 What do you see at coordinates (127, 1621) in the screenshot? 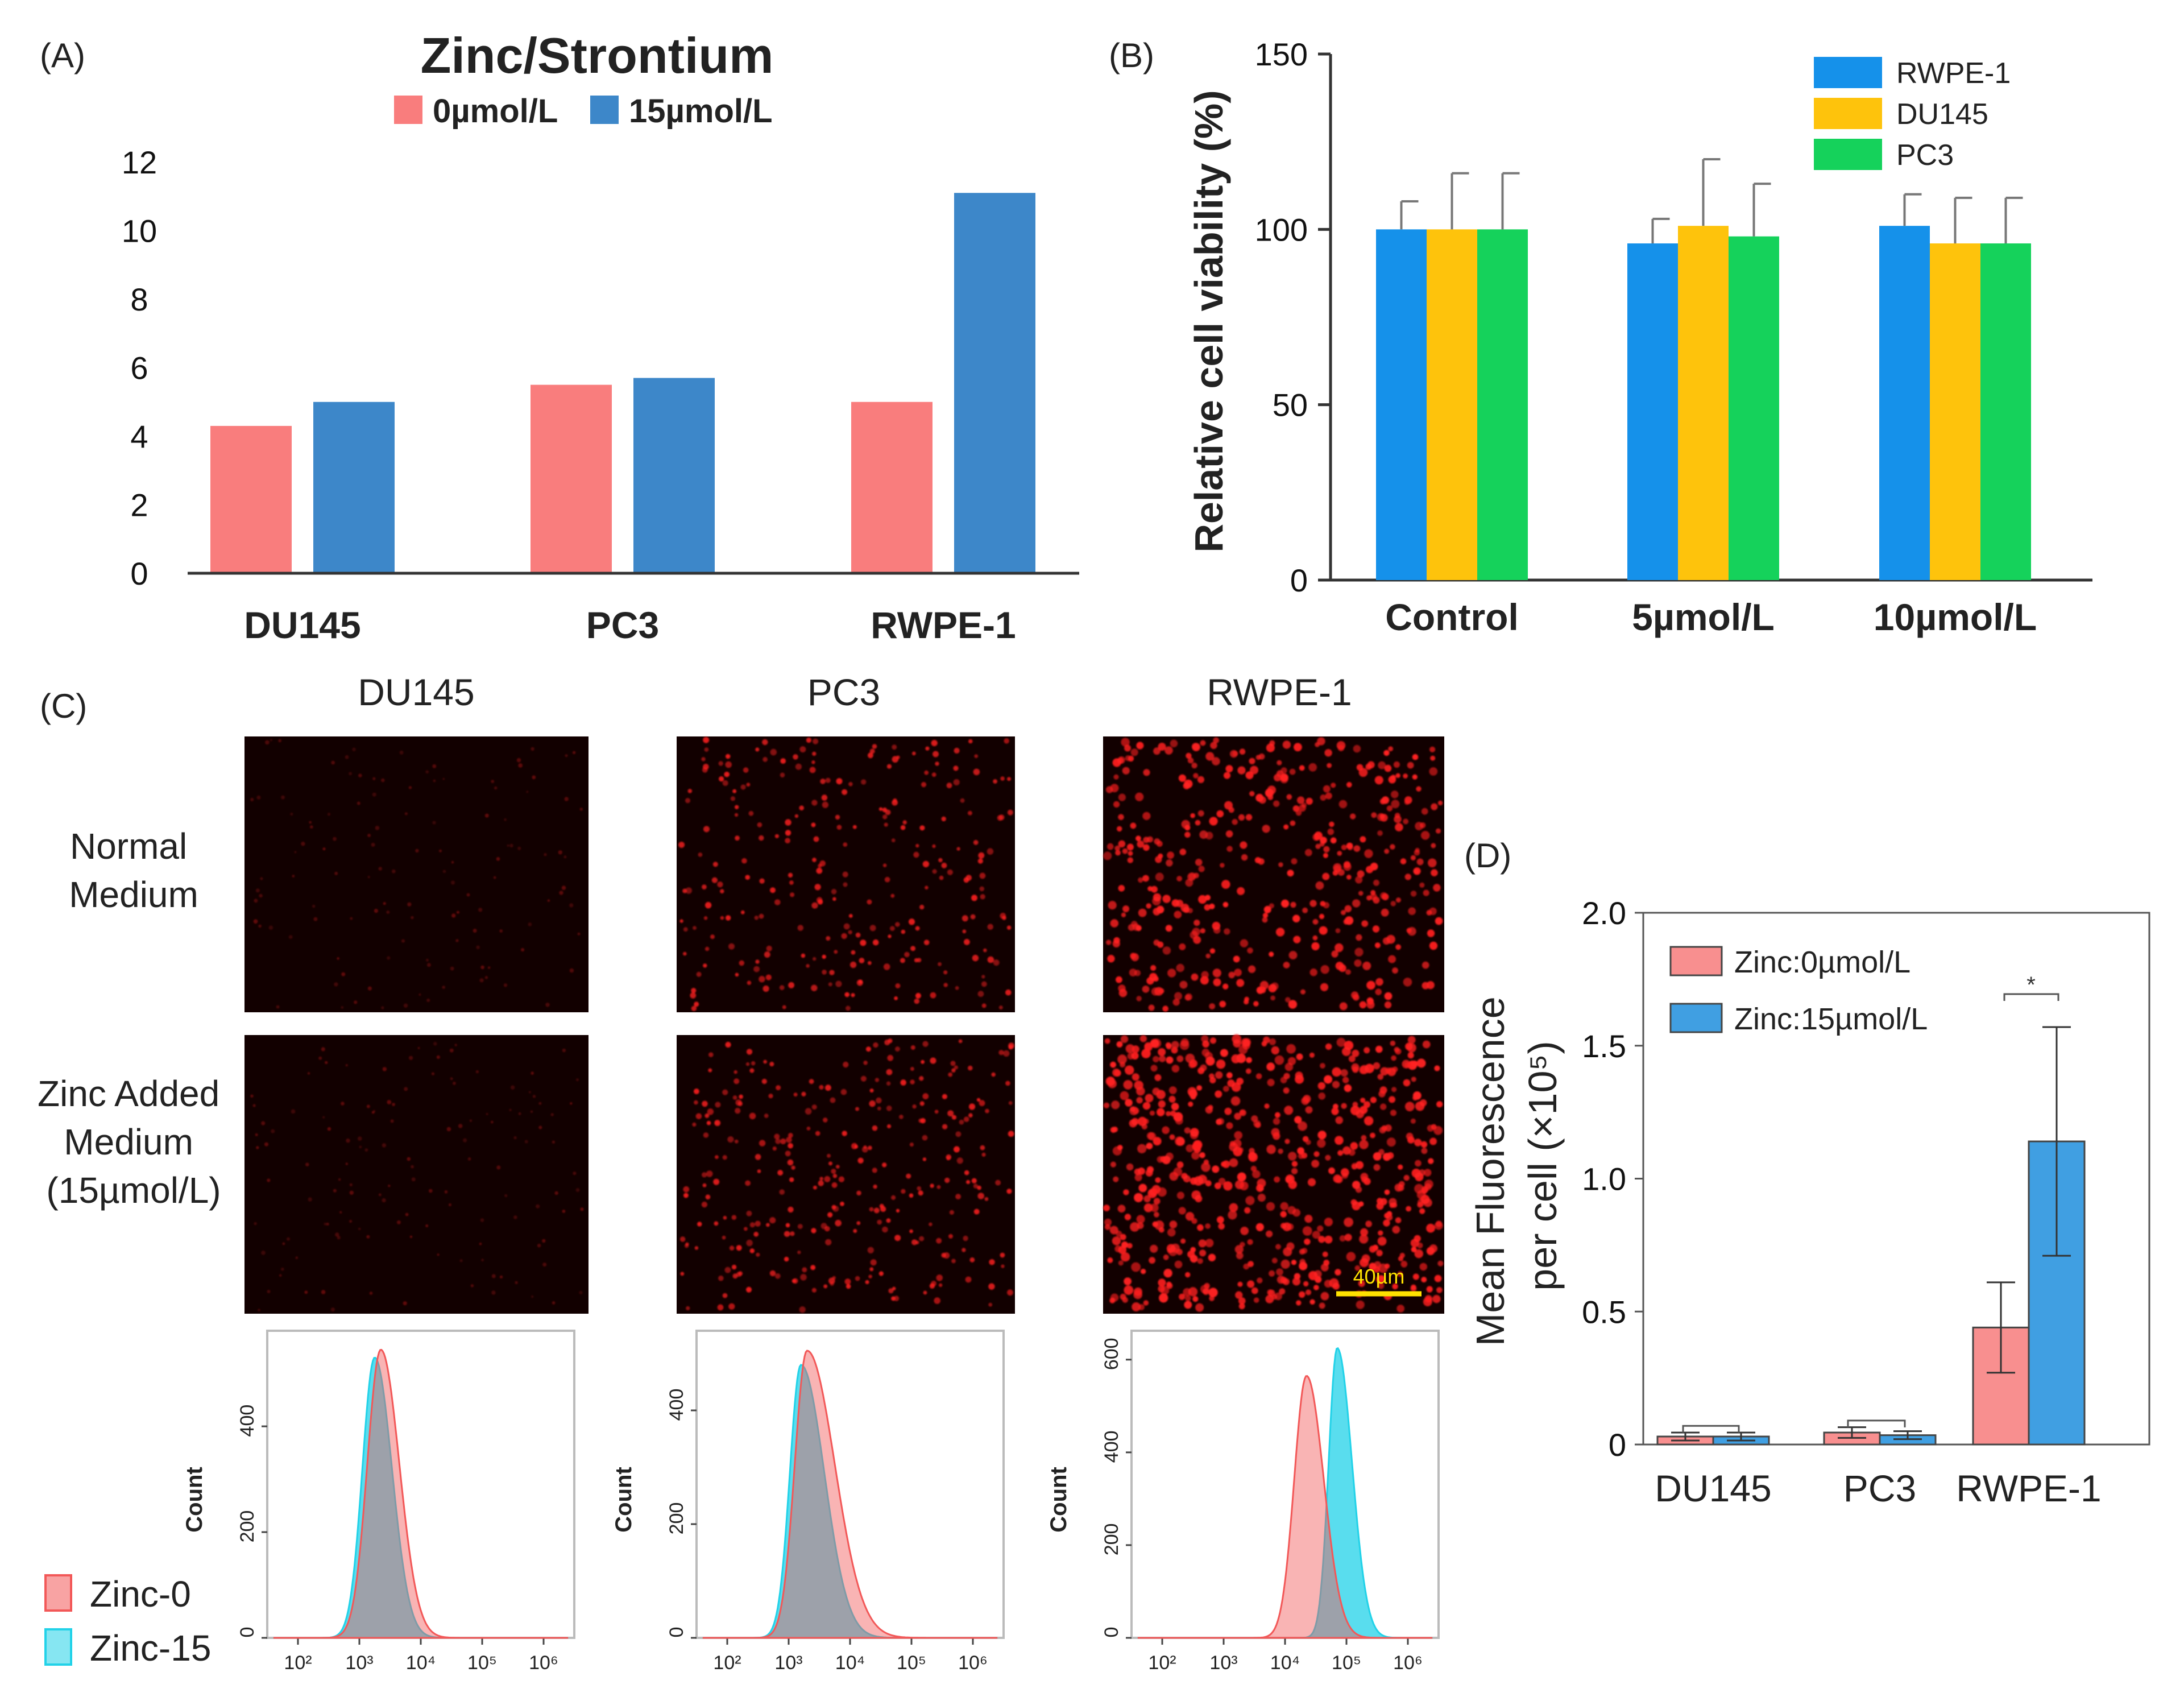
I see `histogram-legend: Zinc-0 Zinc-15` at bounding box center [127, 1621].